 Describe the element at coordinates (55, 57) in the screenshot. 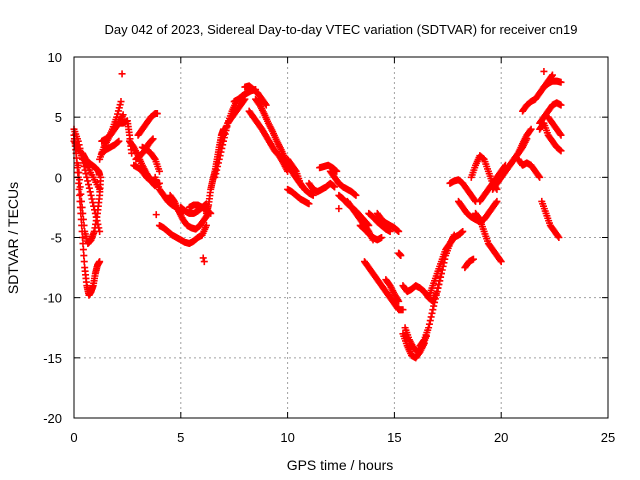

I see `y-tick-label: 10` at that location.